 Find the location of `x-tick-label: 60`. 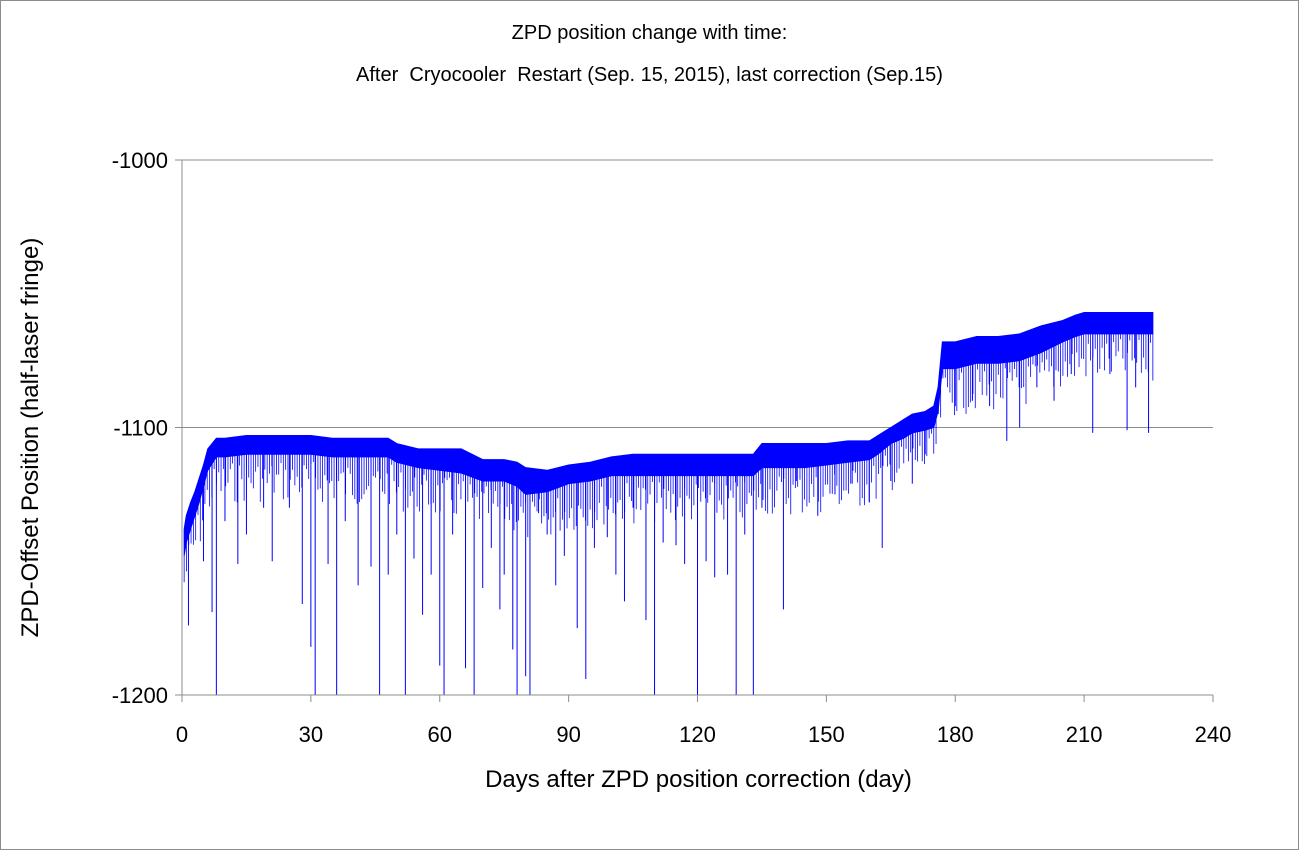

x-tick-label: 60 is located at coordinates (440, 734).